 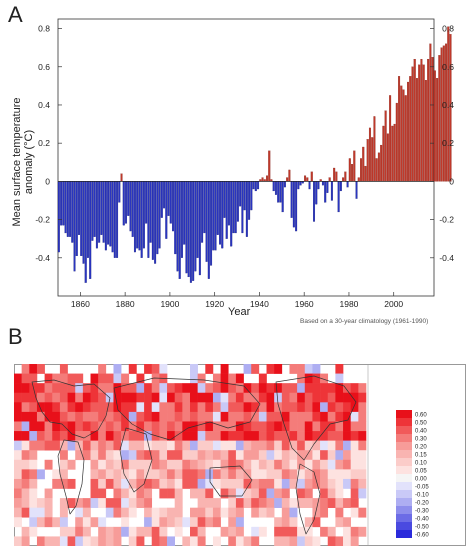 I want to click on bar-1997, so click(x=387, y=157).